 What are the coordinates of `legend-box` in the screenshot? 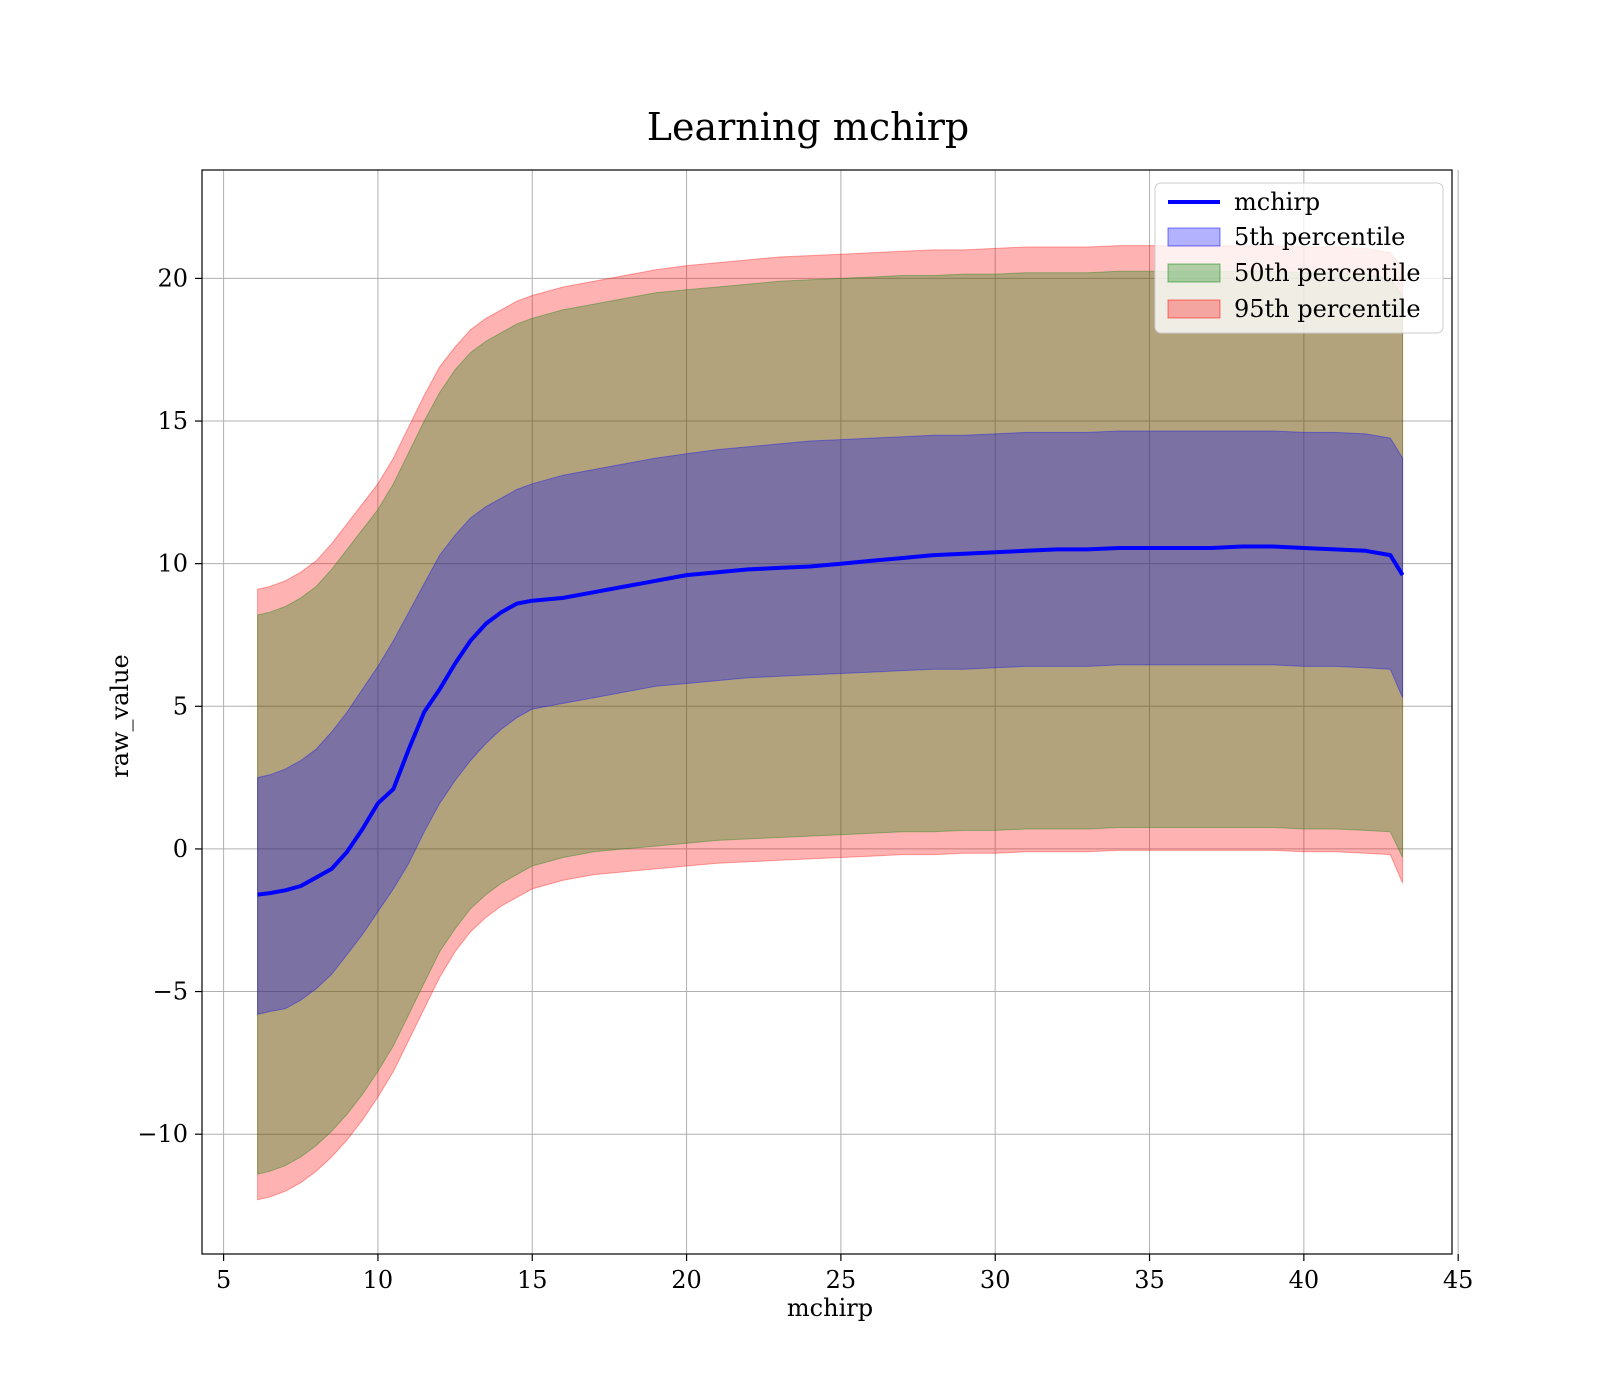 It's located at (1299, 258).